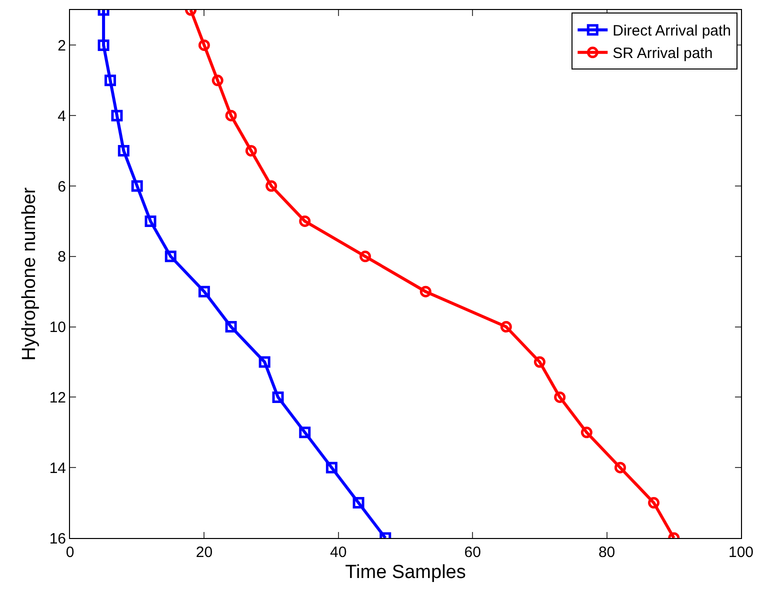 The height and width of the screenshot is (600, 765). I want to click on y-tick-label: 16, so click(57, 539).